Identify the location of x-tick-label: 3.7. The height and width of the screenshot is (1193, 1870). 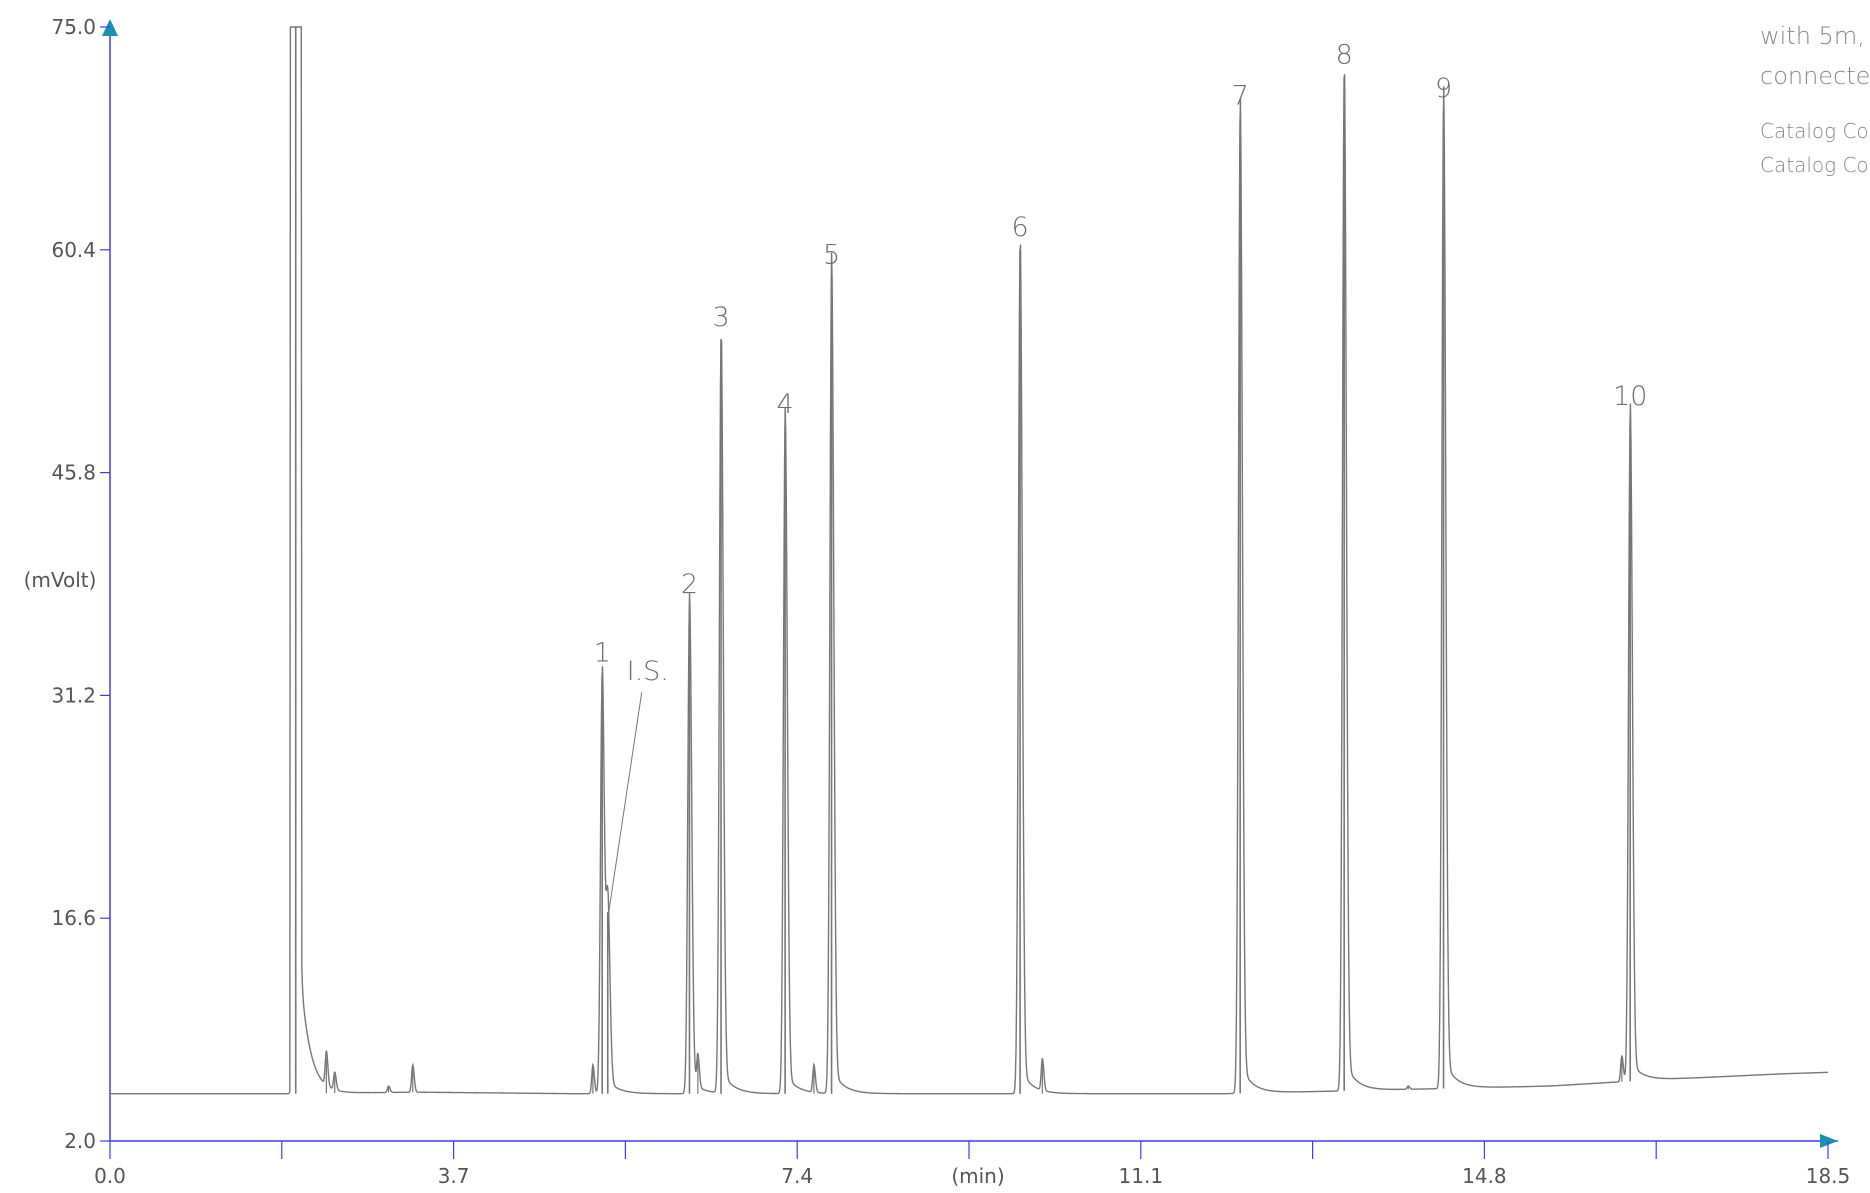
(454, 1176).